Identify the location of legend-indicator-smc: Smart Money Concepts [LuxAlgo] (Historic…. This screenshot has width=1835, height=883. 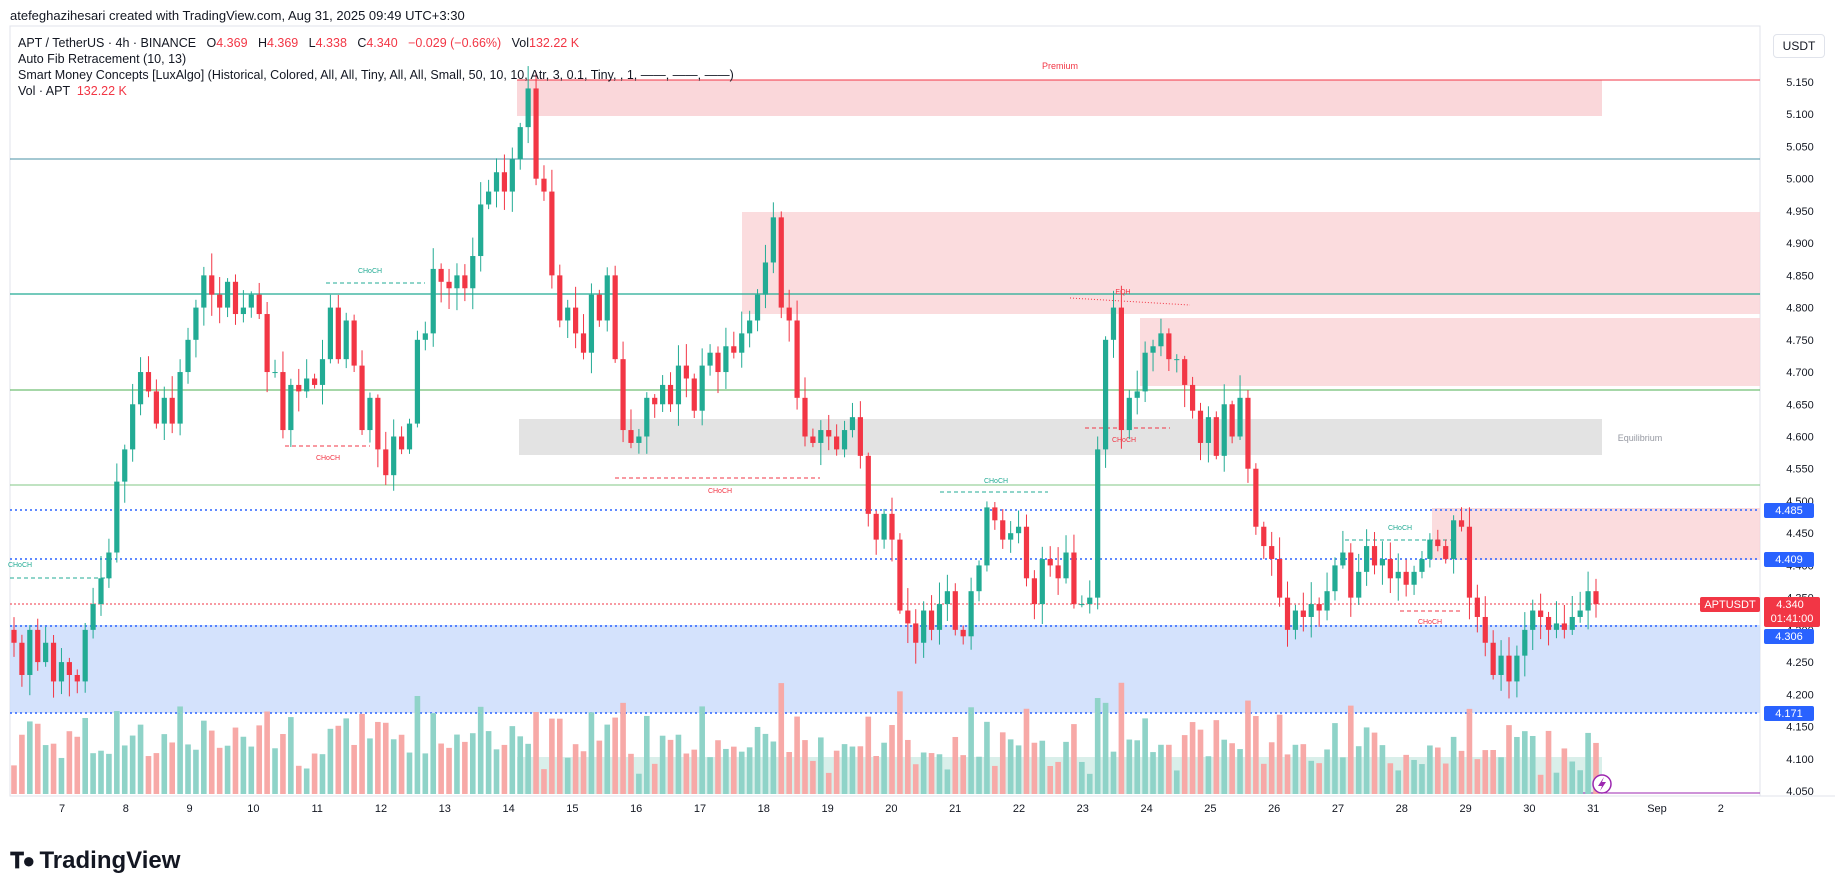
(376, 75).